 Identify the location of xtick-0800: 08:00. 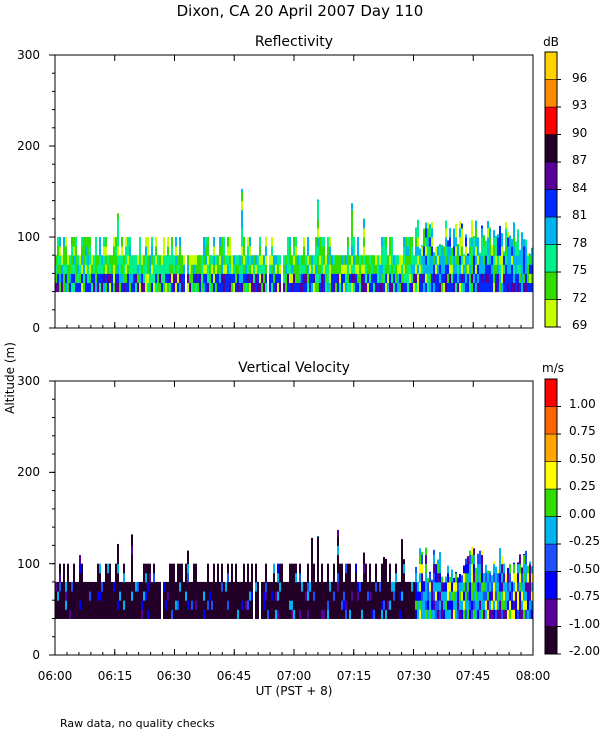
(533, 676).